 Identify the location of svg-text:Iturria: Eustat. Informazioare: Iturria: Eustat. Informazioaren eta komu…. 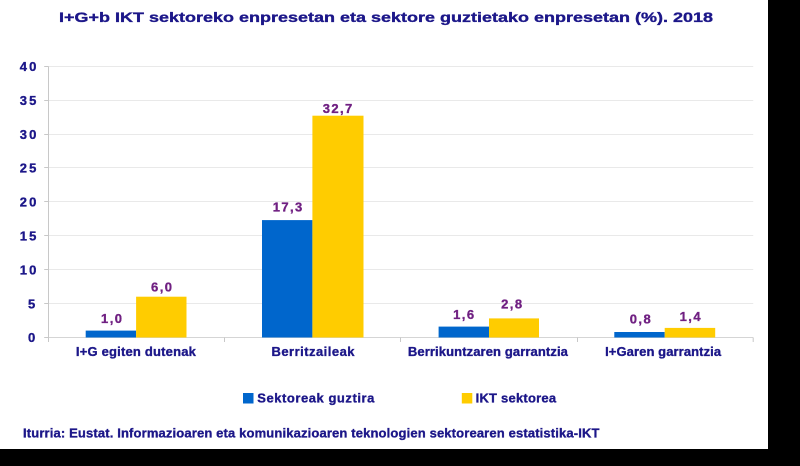
(311, 433).